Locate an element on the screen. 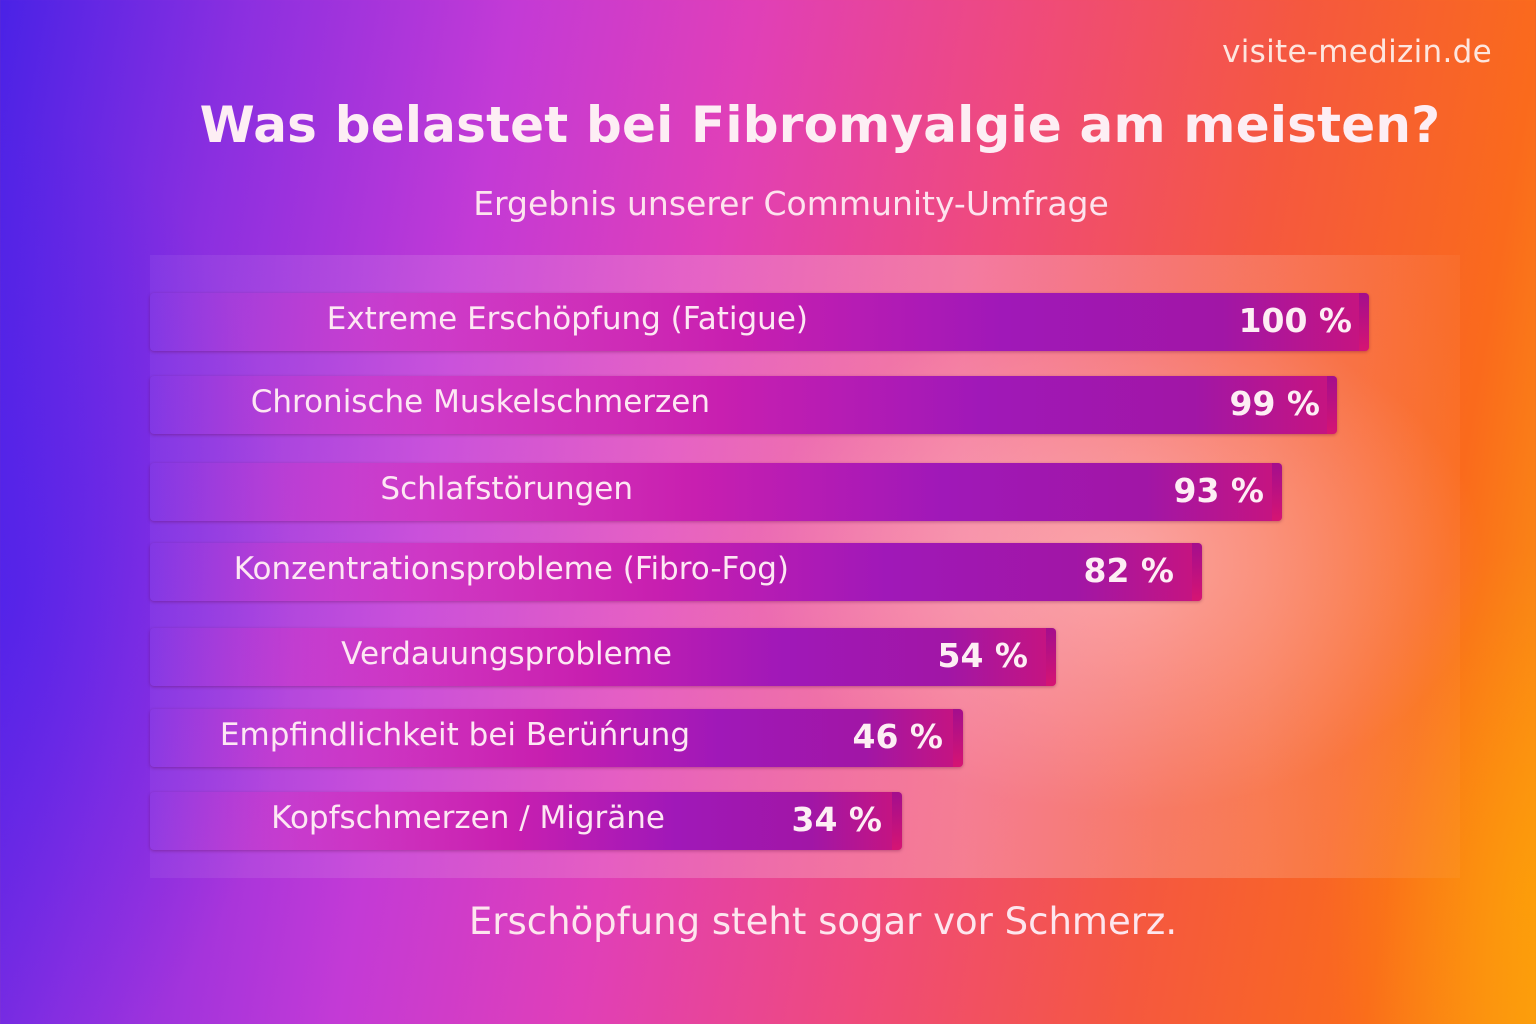  bar-row: Chronische Muskelschmerzen 99 % is located at coordinates (768, 405).